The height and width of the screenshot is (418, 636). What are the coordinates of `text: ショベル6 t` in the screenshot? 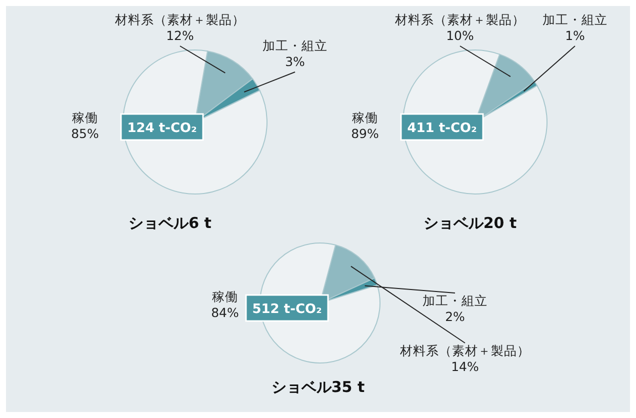 It's located at (170, 223).